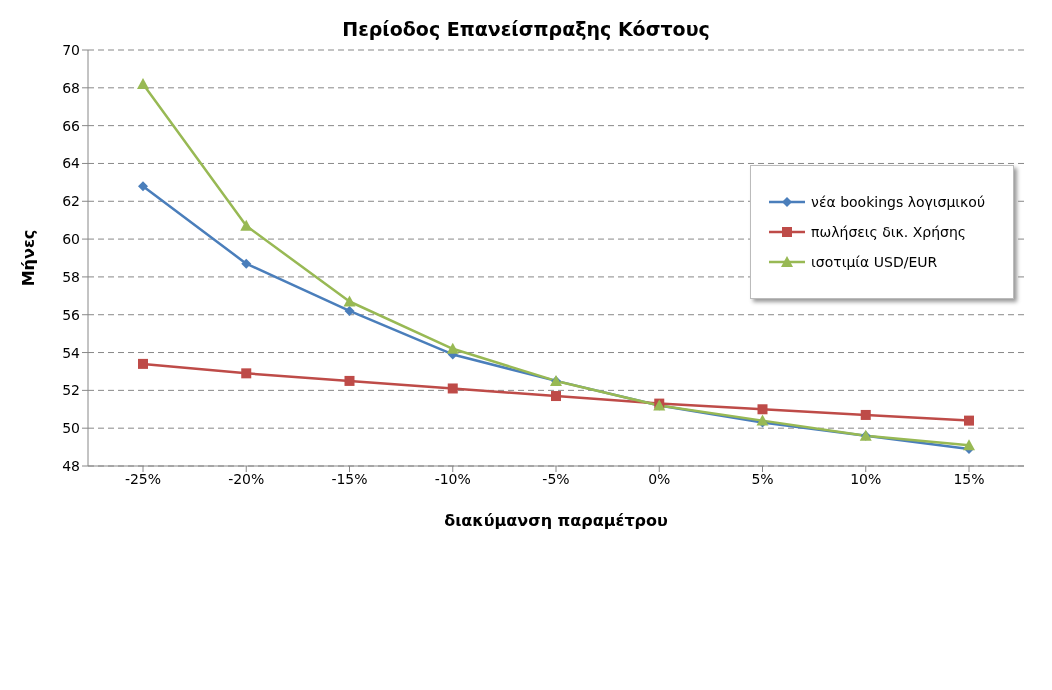  I want to click on chart-title: Περίοδος Επανείσπραξης Κόστους, so click(526, 28).